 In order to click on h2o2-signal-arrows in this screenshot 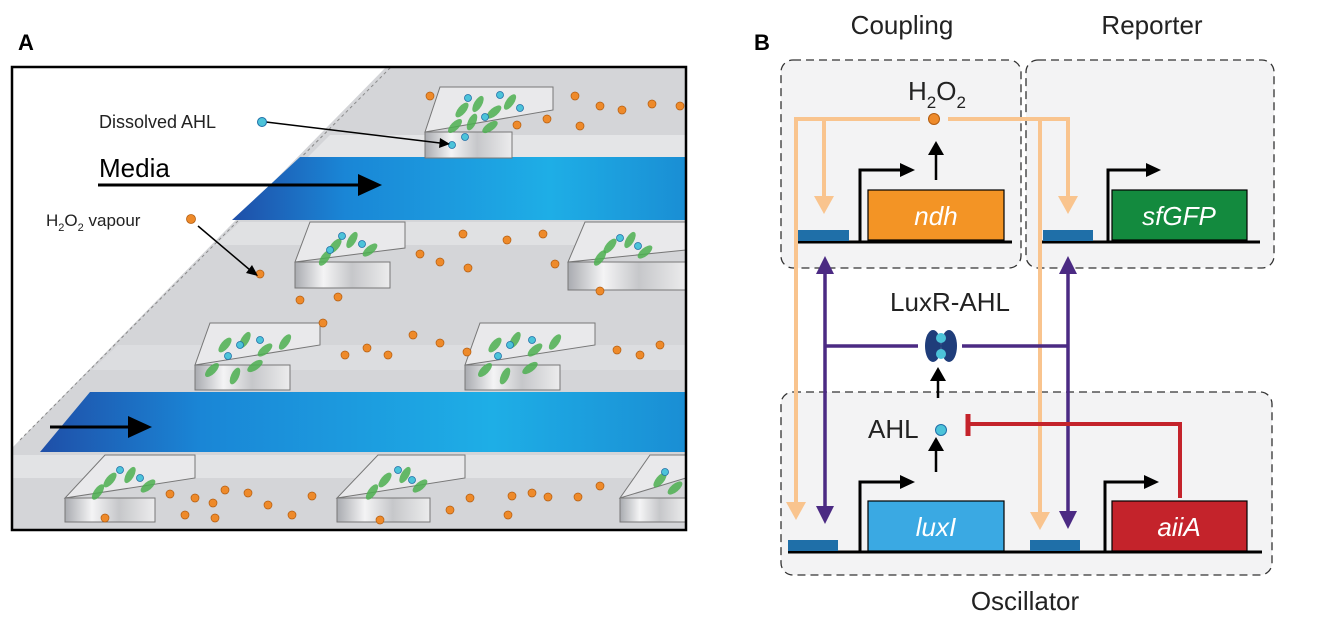, I will do `click(932, 316)`.